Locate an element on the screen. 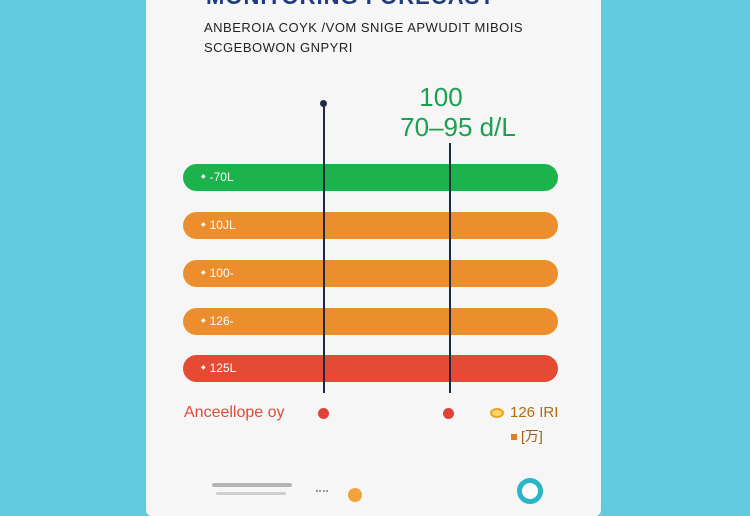 The image size is (750, 516). legend-right-top-label: 126 IRI is located at coordinates (534, 412).